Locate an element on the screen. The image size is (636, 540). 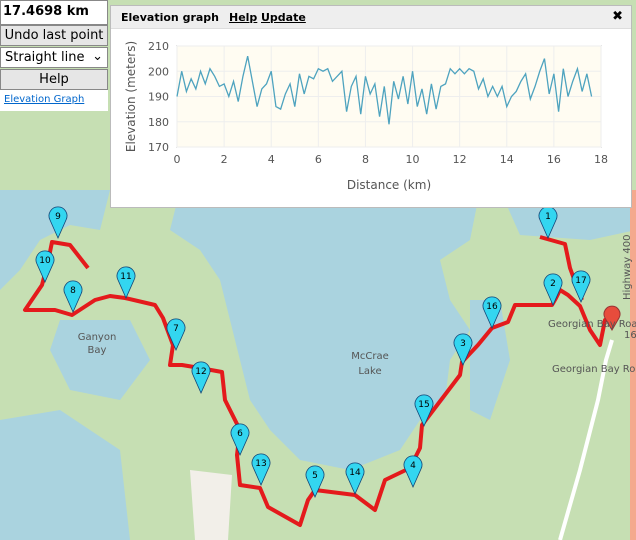
x-tick-label: 6 is located at coordinates (318, 159).